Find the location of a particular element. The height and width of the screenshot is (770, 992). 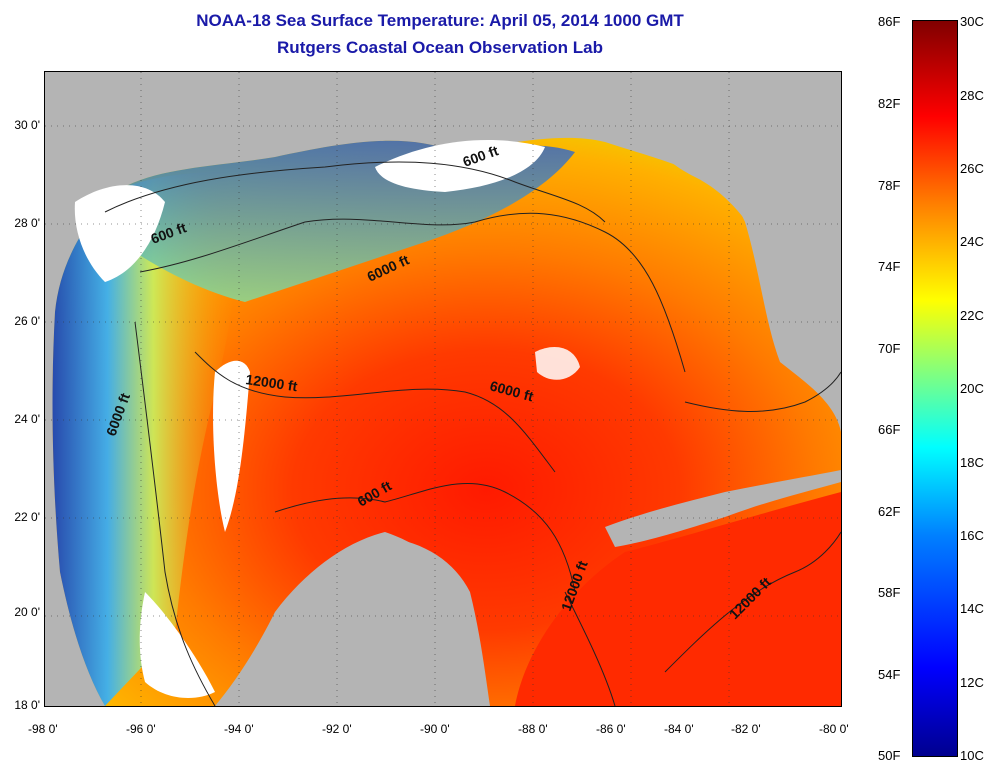

colorbar-label-30c: 30C is located at coordinates (972, 21).